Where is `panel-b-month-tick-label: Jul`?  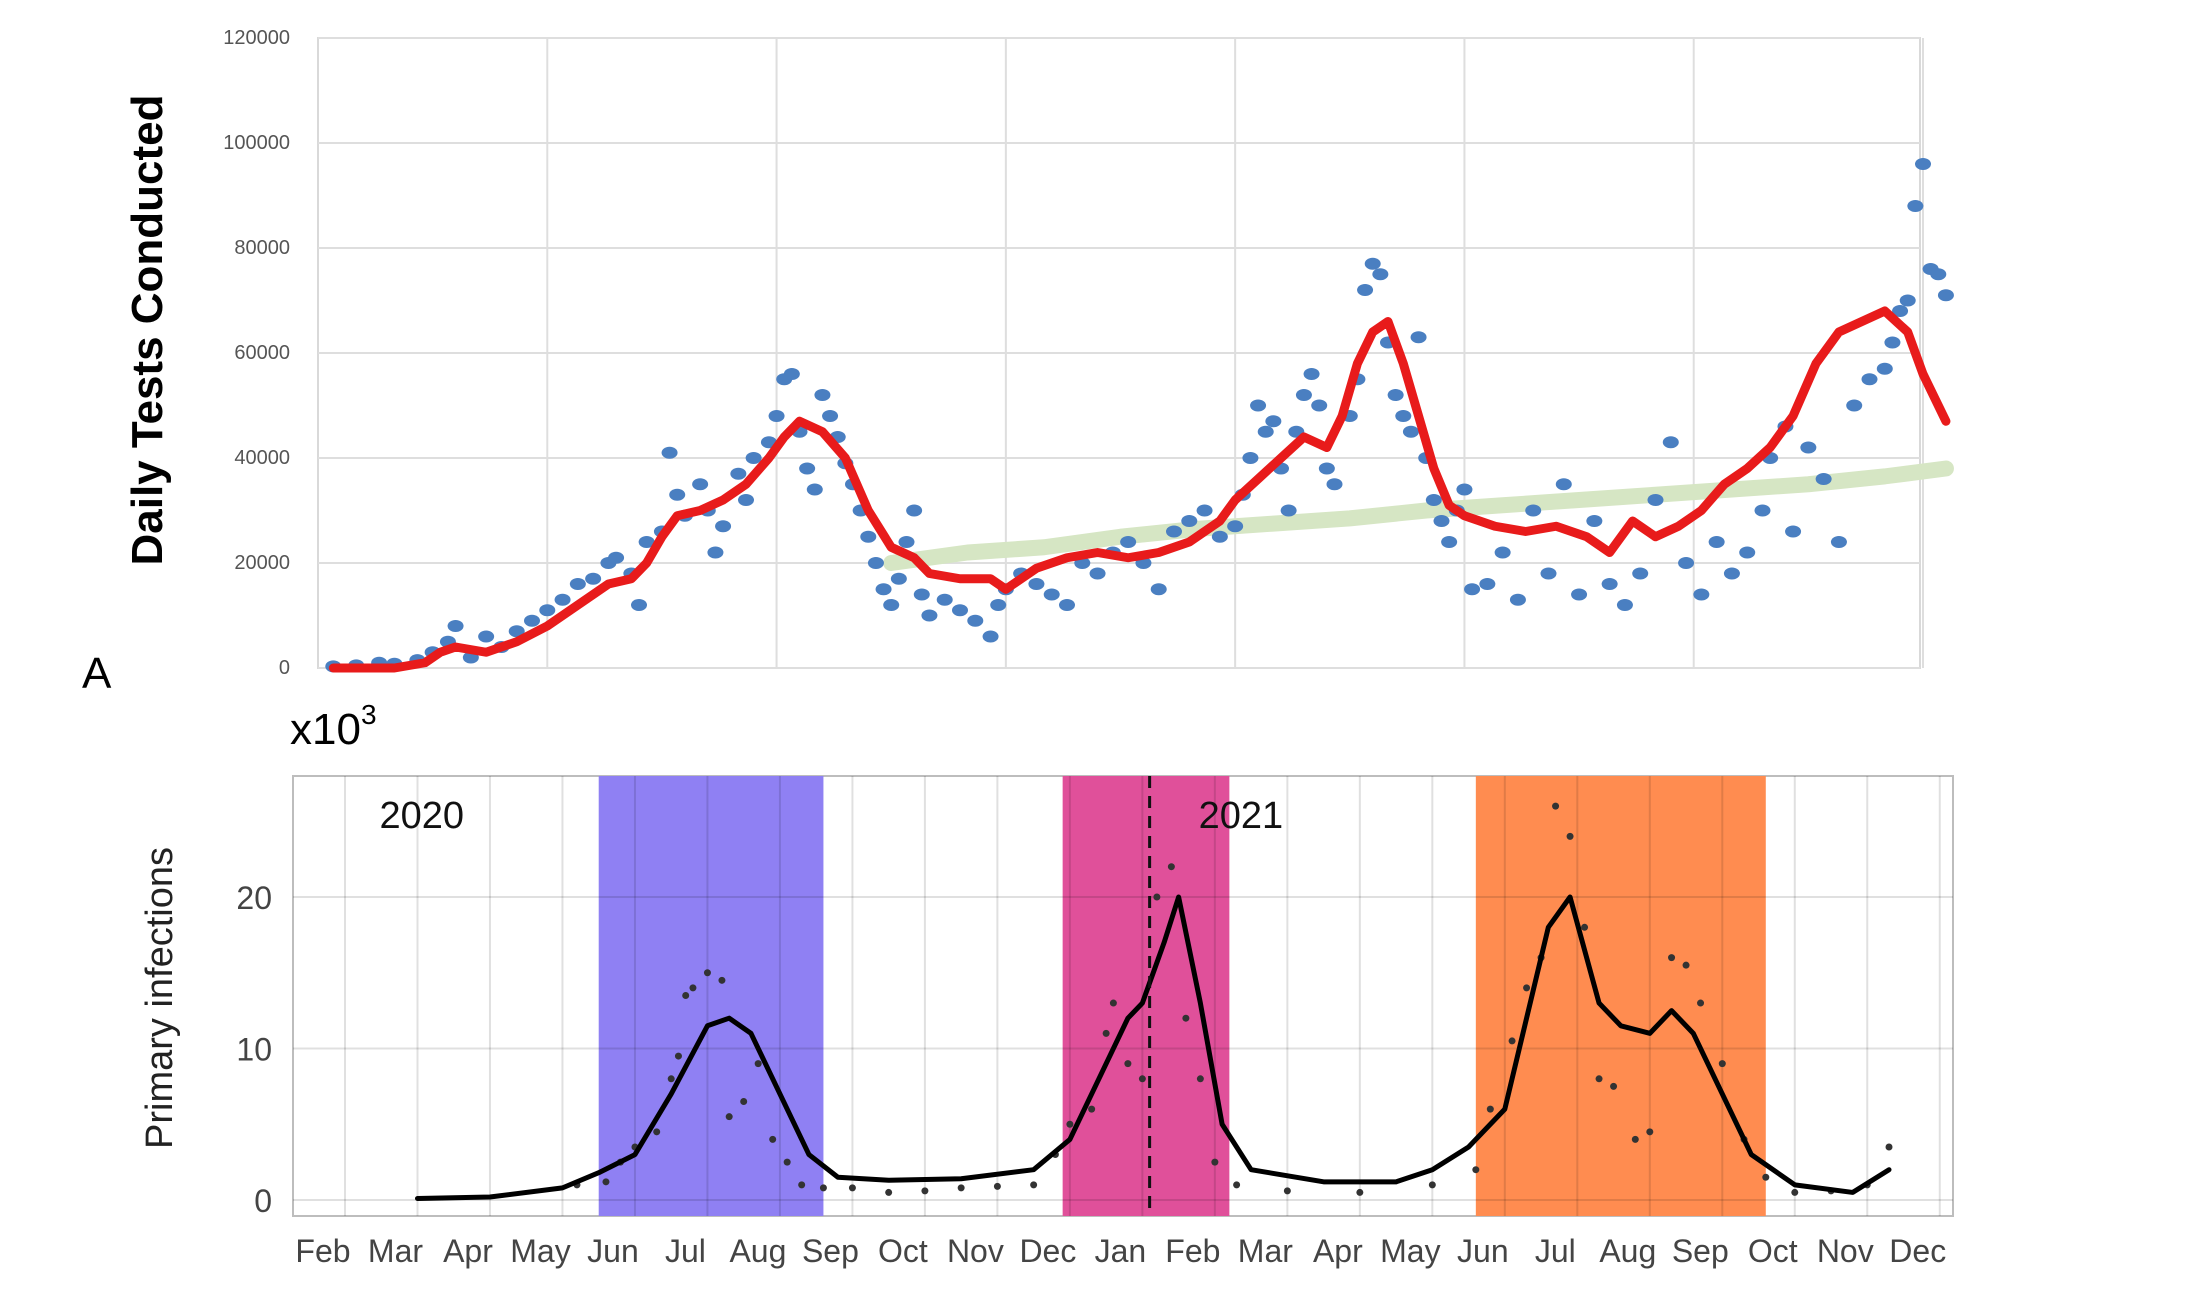
panel-b-month-tick-label: Jul is located at coordinates (1555, 1251).